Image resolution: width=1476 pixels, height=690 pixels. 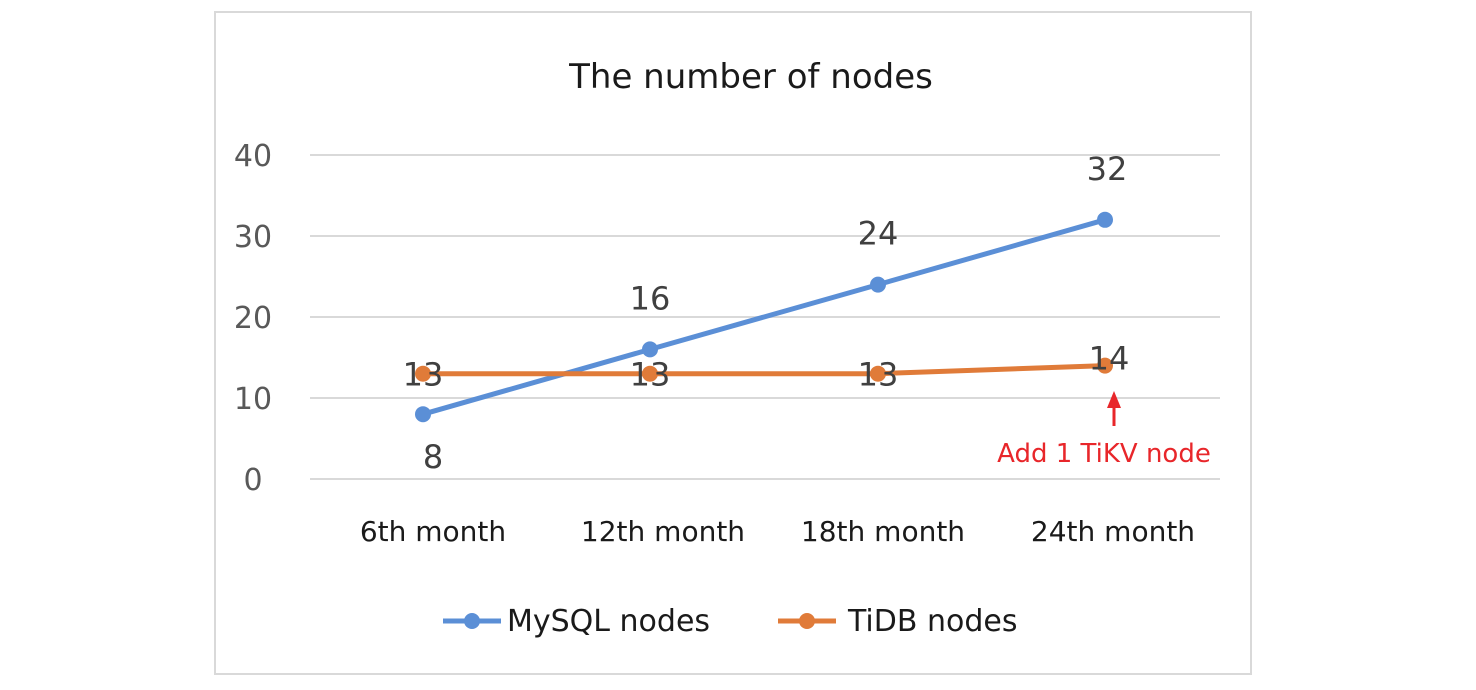 I want to click on annotation: Add 1 TiKV node, so click(x=1104, y=430).